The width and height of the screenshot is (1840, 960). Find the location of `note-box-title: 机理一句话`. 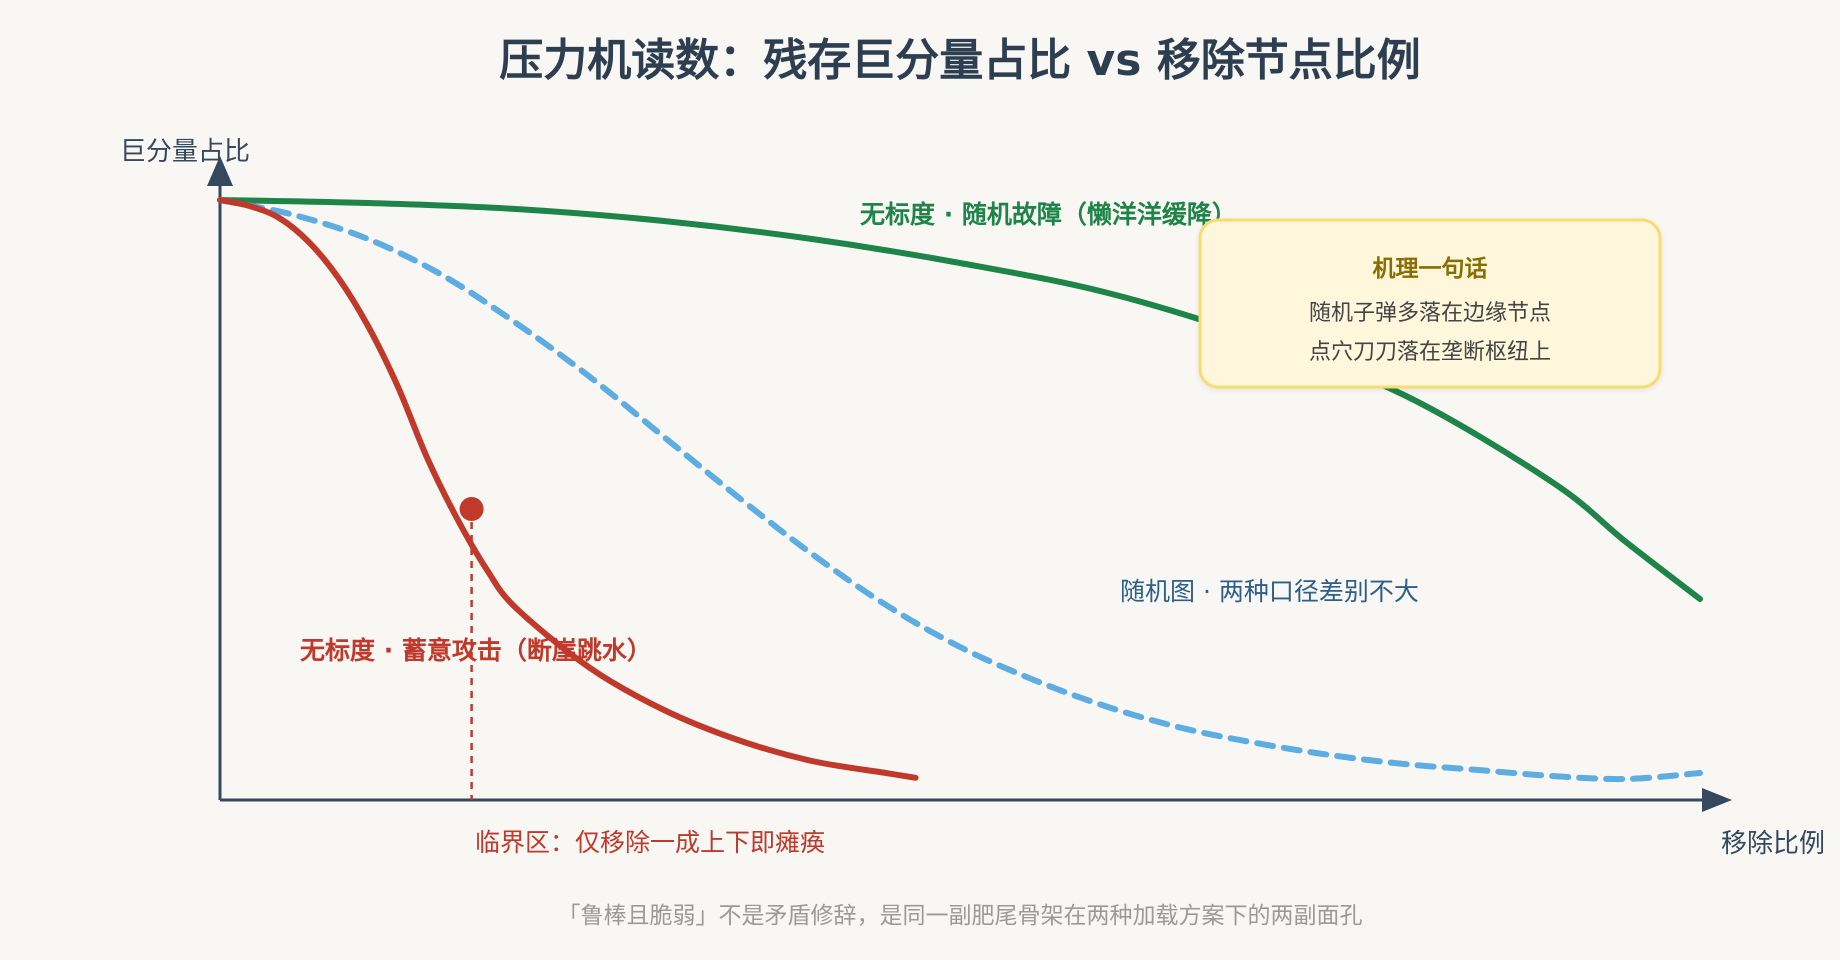

note-box-title: 机理一句话 is located at coordinates (1430, 268).